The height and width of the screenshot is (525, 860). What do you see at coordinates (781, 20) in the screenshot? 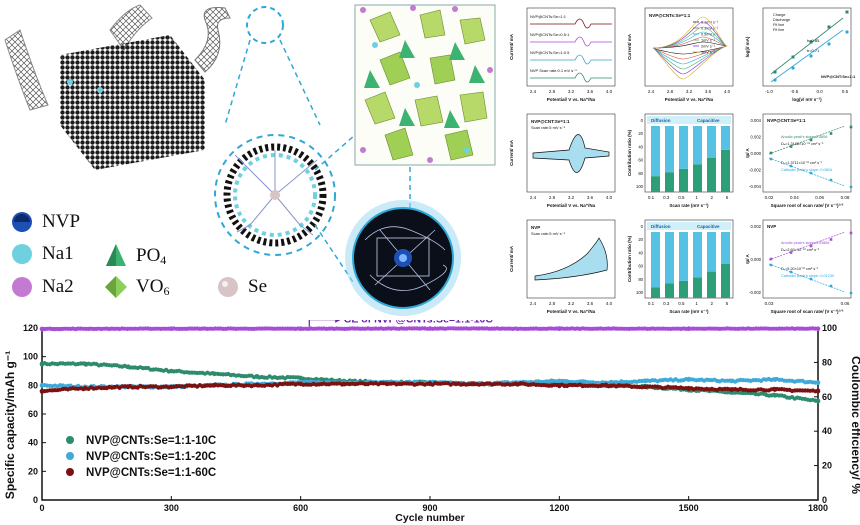
I see `legend-entry: Discharge` at bounding box center [781, 20].